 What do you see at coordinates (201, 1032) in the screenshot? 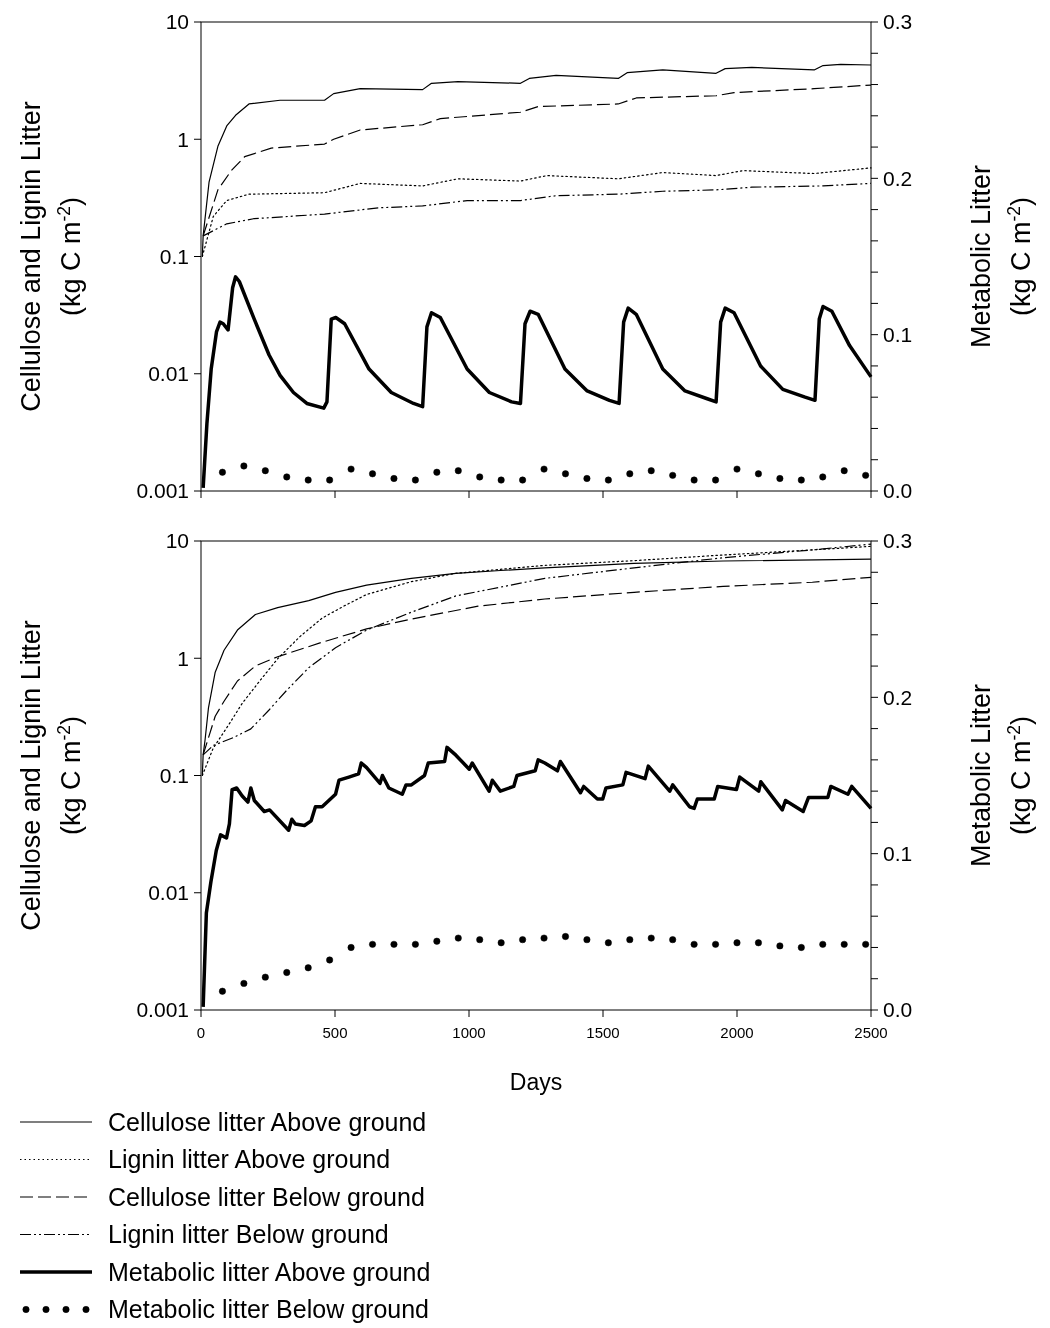
I see `x-tick-label: 0` at bounding box center [201, 1032].